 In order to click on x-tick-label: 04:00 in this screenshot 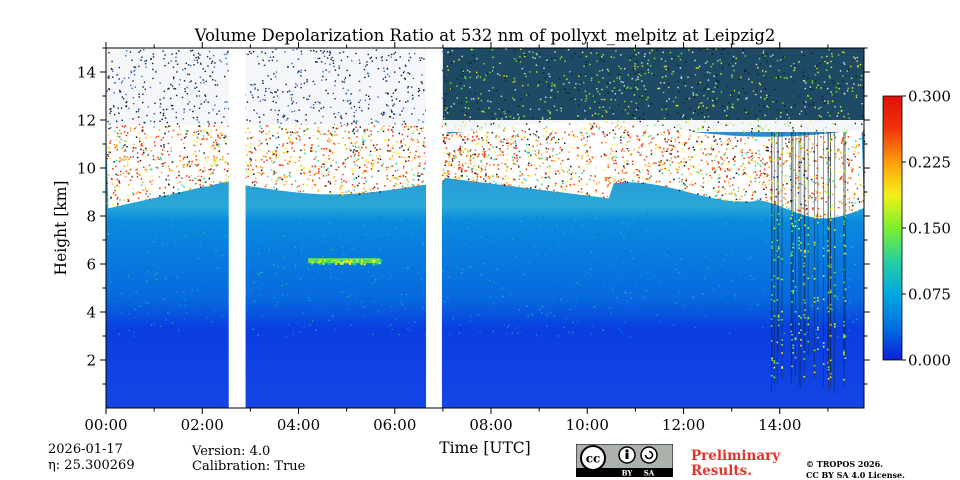, I will do `click(298, 425)`.